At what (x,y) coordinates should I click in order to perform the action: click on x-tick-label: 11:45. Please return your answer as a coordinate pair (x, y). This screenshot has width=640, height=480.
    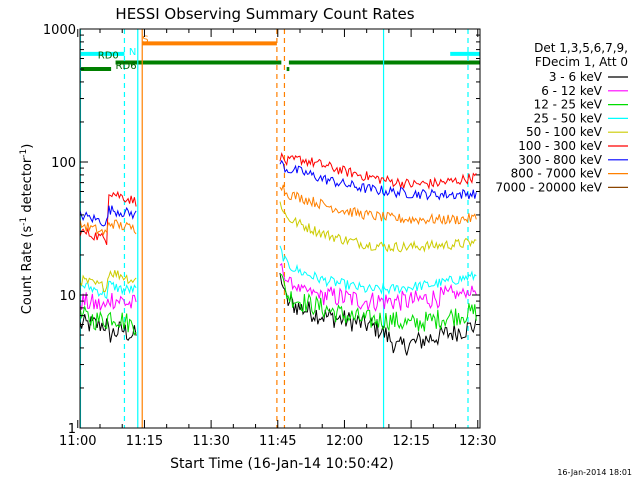
    Looking at the image, I should click on (277, 441).